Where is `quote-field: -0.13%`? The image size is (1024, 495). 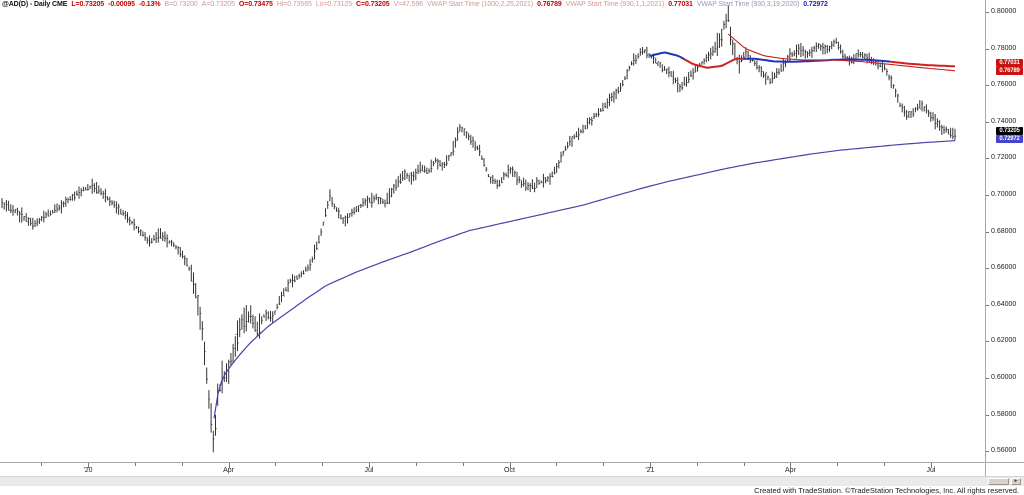
quote-field: -0.13% is located at coordinates (149, 4).